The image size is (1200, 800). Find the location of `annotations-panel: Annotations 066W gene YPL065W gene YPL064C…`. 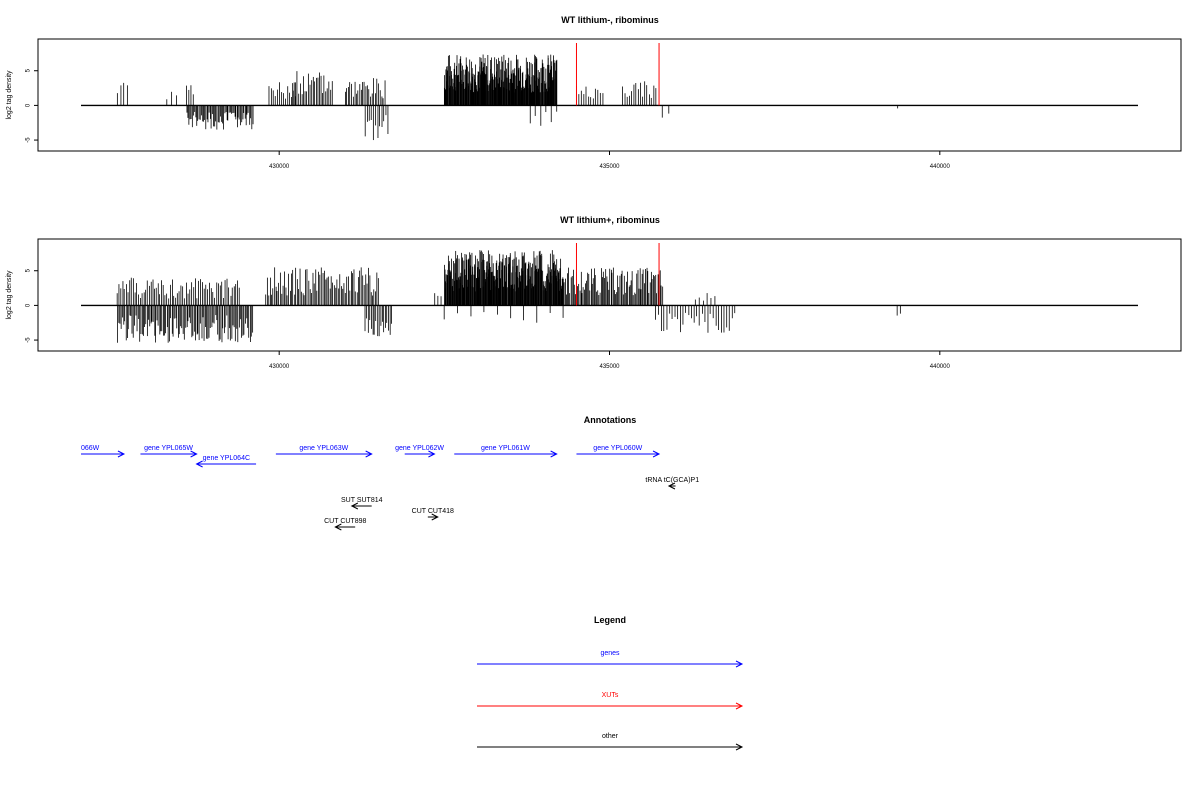

annotations-panel: Annotations 066W gene YPL065W gene YPL064C… is located at coordinates (390, 473).